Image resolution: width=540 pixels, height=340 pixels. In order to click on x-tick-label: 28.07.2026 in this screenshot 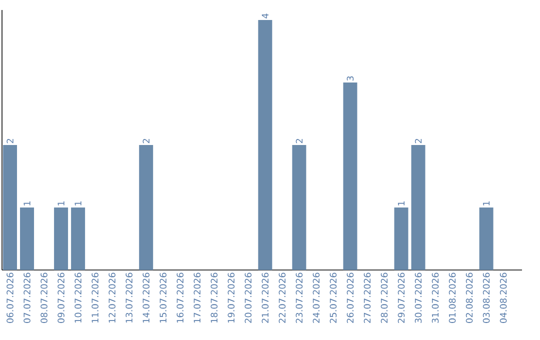, I will do `click(384, 297)`.